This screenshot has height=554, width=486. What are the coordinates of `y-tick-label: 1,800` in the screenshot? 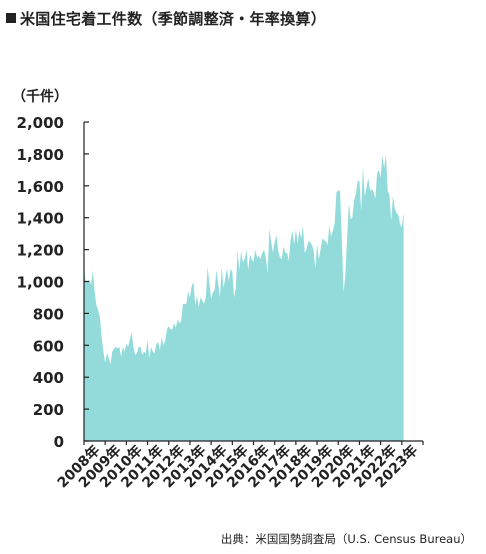 It's located at (40, 155).